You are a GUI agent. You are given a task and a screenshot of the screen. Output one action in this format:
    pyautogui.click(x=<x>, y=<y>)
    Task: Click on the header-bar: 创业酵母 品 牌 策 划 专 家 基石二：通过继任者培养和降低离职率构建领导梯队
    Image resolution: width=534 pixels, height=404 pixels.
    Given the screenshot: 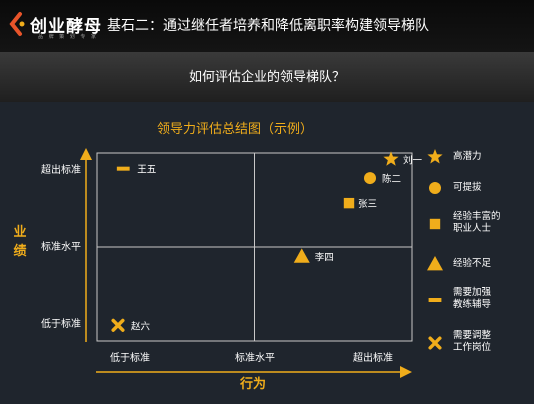 What is the action you would take?
    pyautogui.click(x=267, y=26)
    